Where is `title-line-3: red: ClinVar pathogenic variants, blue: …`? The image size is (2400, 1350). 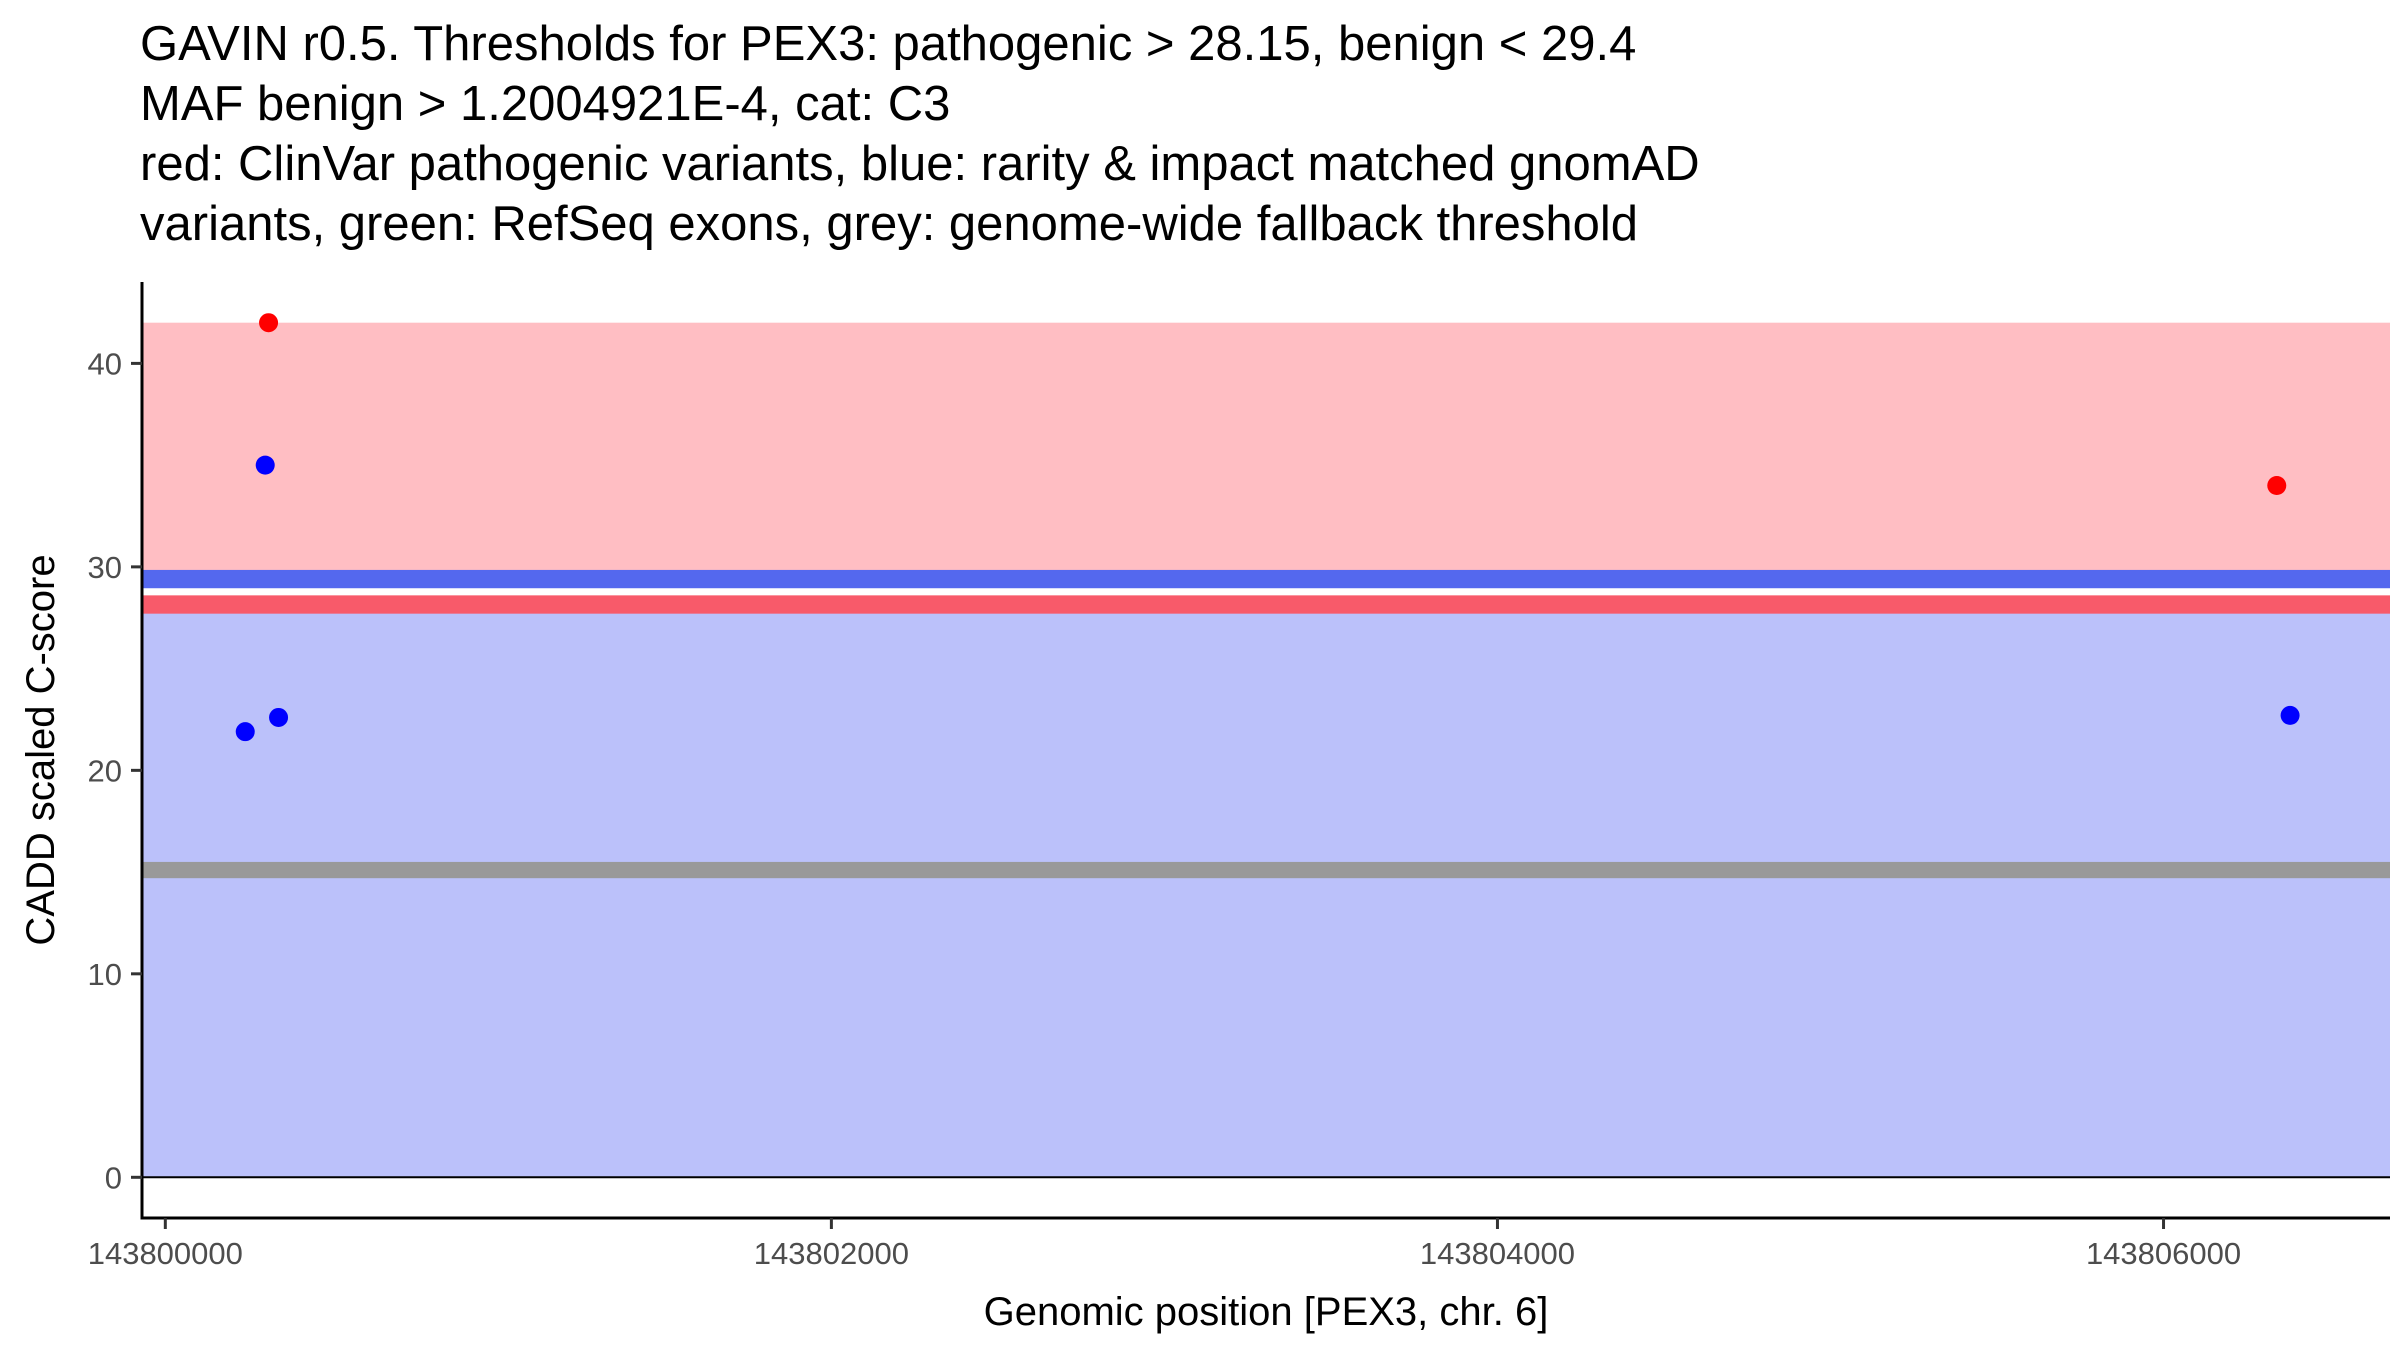 title-line-3: red: ClinVar pathogenic variants, blue: … is located at coordinates (920, 164).